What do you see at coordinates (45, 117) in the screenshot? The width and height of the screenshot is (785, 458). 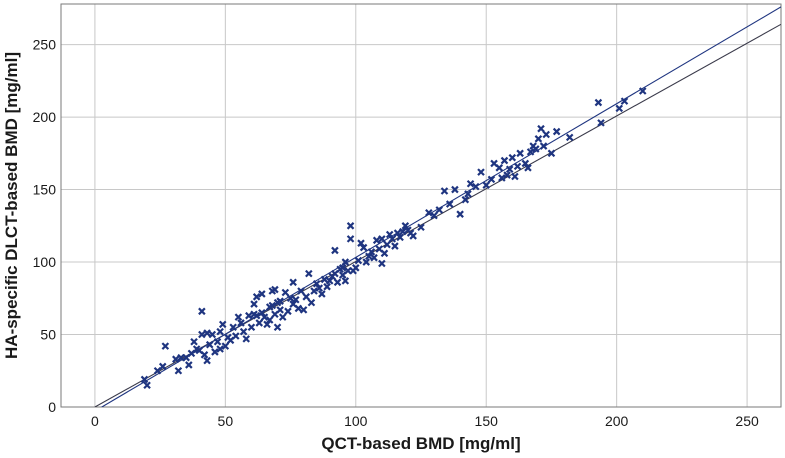 I see `y-tick-label: 200` at bounding box center [45, 117].